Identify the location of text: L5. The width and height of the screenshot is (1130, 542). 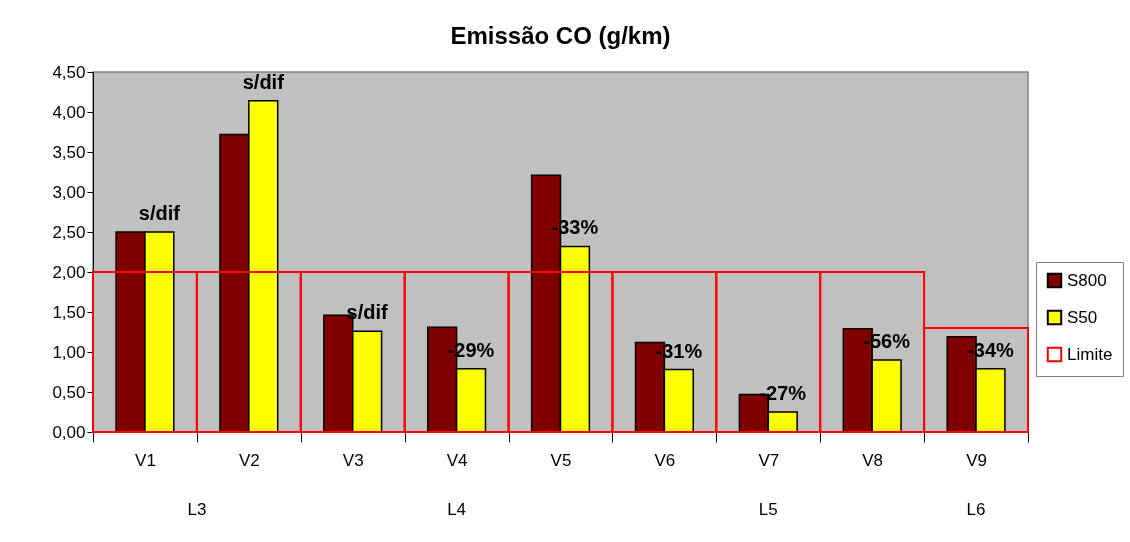
(768, 509).